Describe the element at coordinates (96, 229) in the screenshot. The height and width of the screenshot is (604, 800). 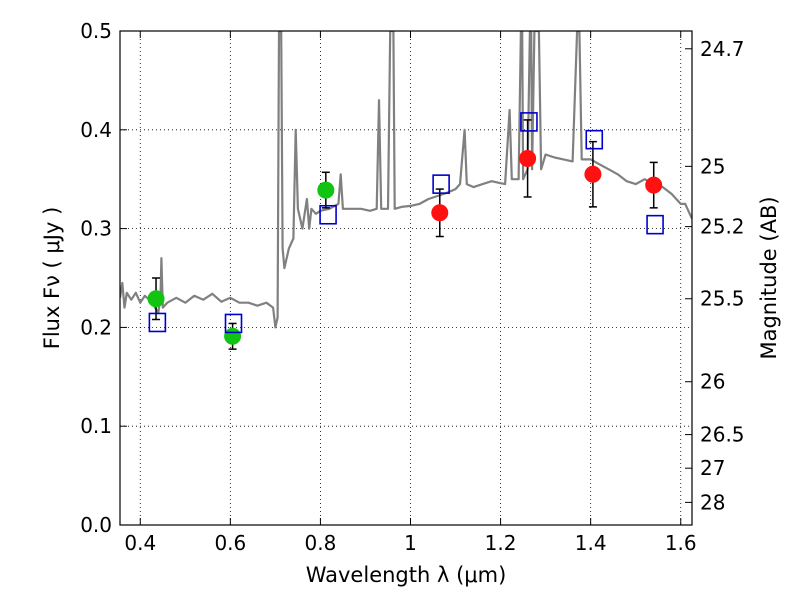
I see `y-tick-label: 0.3` at that location.